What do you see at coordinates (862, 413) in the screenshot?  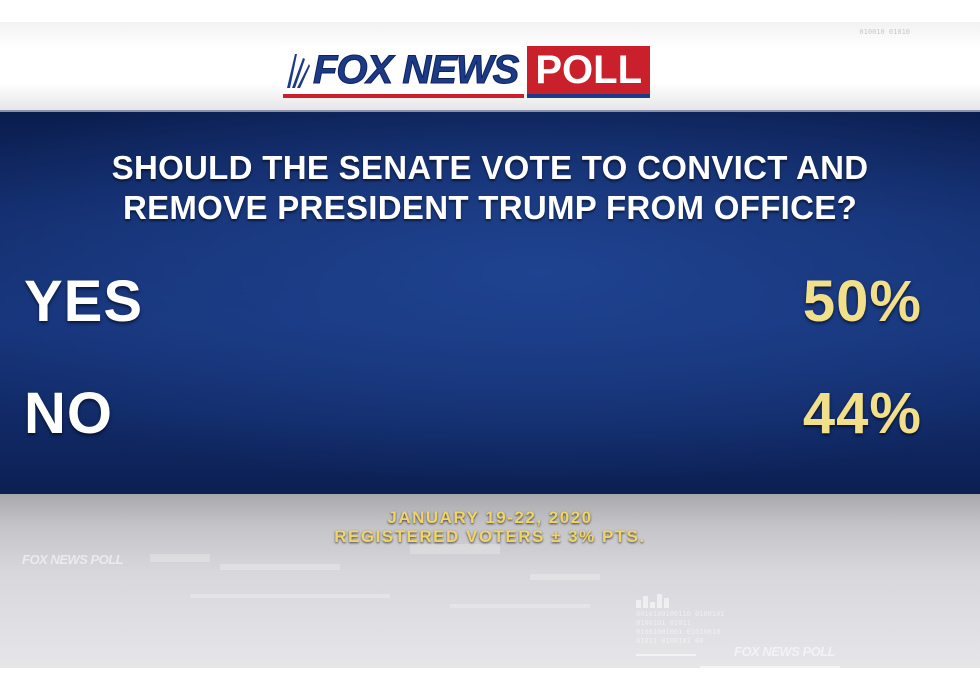 I see `answer-value-no: 44%` at bounding box center [862, 413].